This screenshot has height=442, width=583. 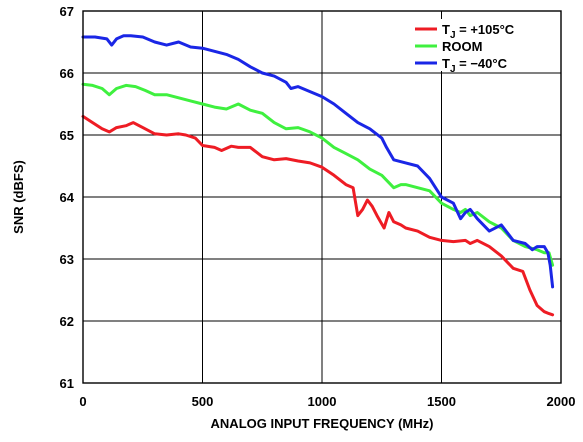 What do you see at coordinates (462, 46) in the screenshot?
I see `legend-label-1: ROOM` at bounding box center [462, 46].